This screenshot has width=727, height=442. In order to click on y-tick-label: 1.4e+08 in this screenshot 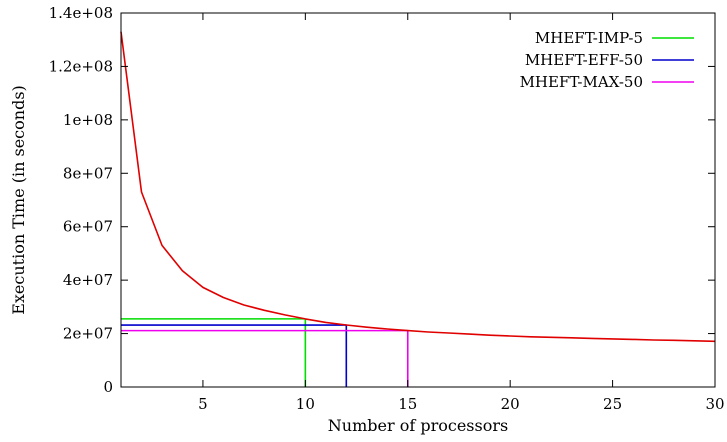, I will do `click(81, 13)`.